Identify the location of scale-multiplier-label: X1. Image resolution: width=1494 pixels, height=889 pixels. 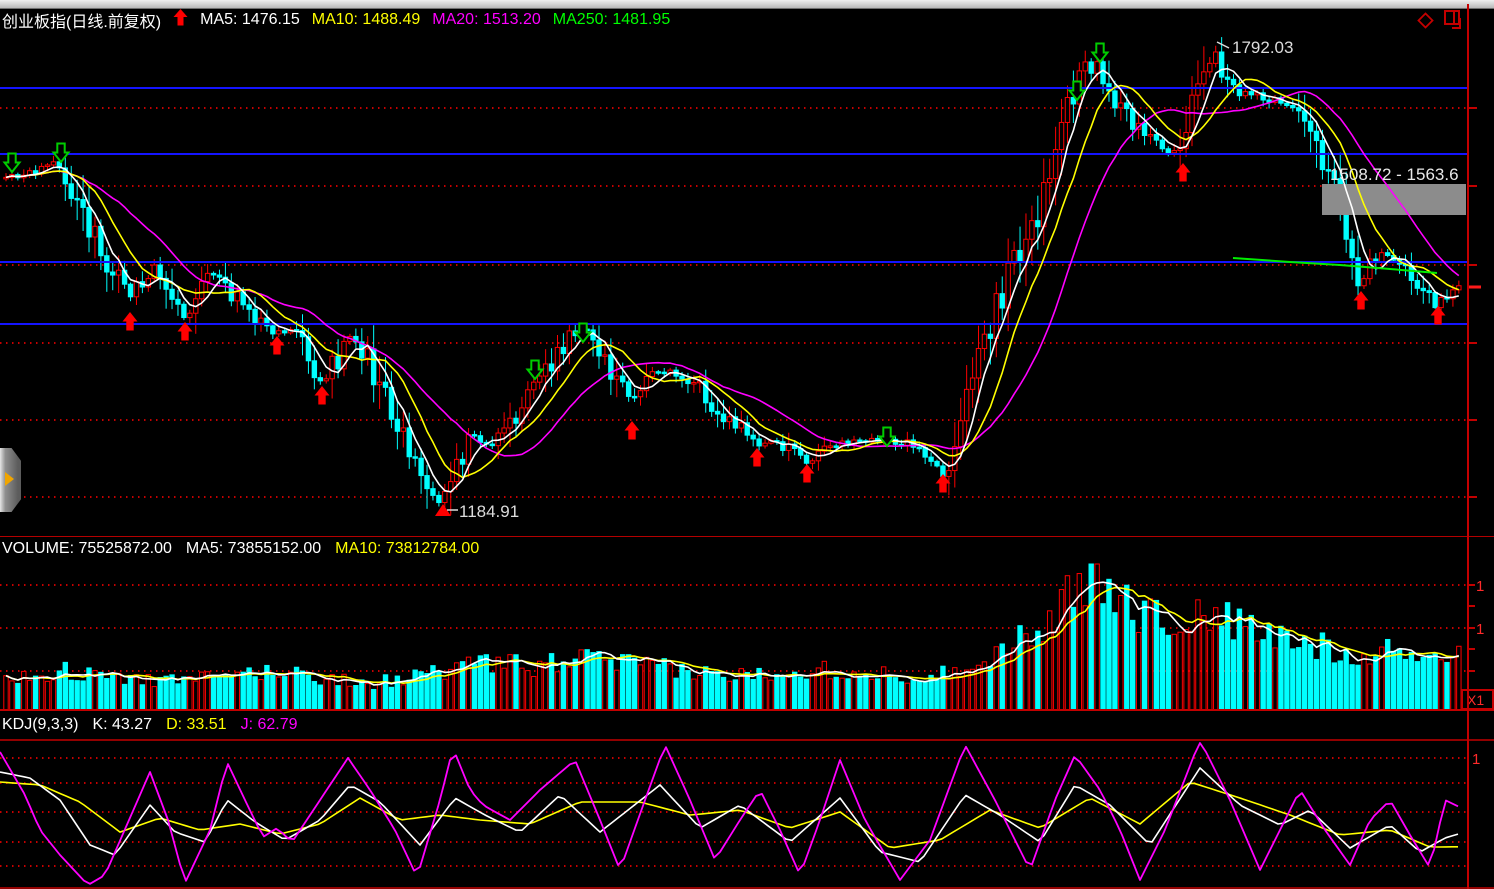
(1475, 700).